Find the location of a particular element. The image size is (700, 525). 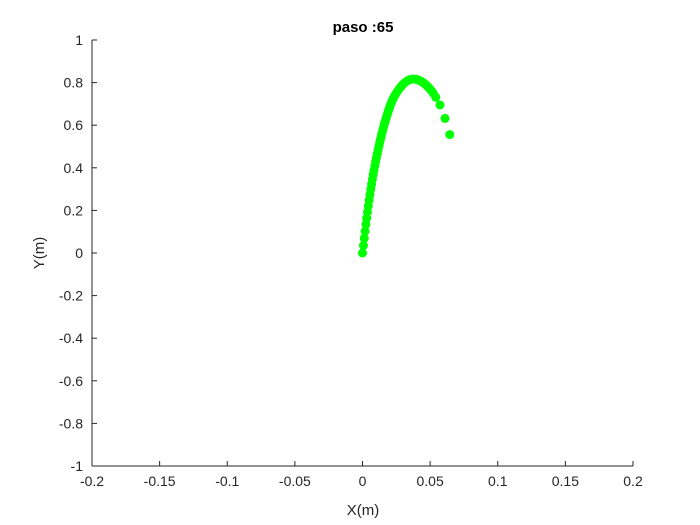

y-axis-label: Y(m) is located at coordinates (39, 253).